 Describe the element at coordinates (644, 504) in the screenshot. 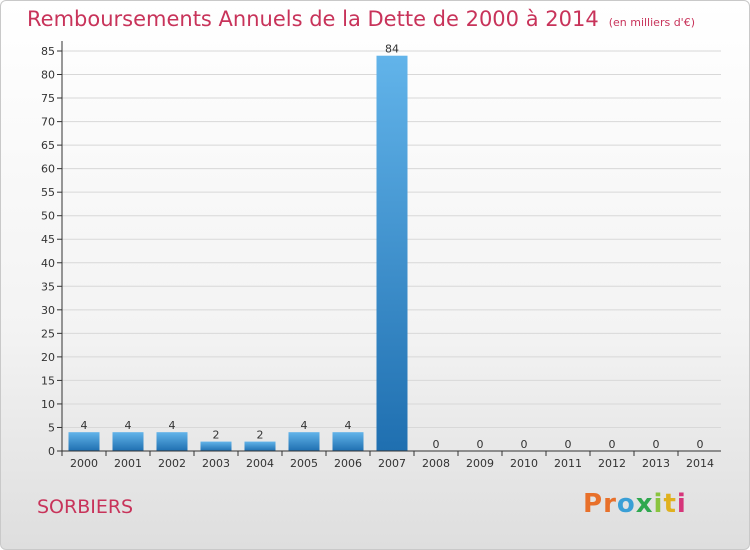

I see `logo-letter: x` at that location.